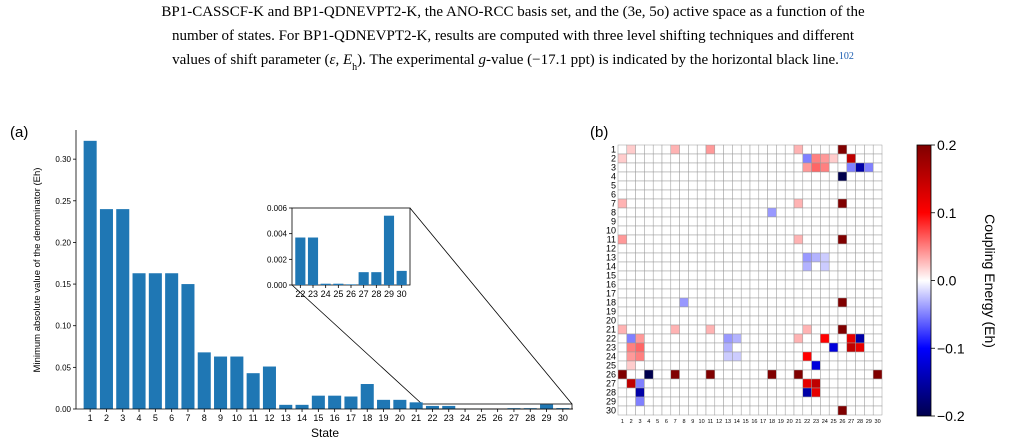 This screenshot has height=443, width=1027. Describe the element at coordinates (611, 330) in the screenshot. I see `y-tick-label: 21` at that location.